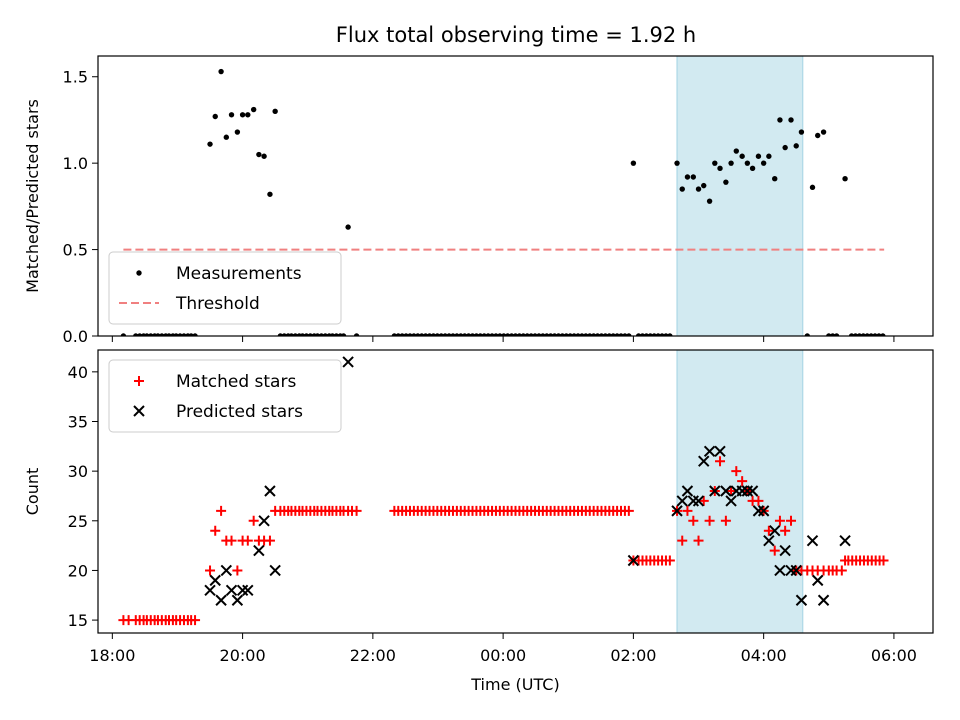  Describe the element at coordinates (139, 381) in the screenshot. I see `legend-marker-matched` at that location.